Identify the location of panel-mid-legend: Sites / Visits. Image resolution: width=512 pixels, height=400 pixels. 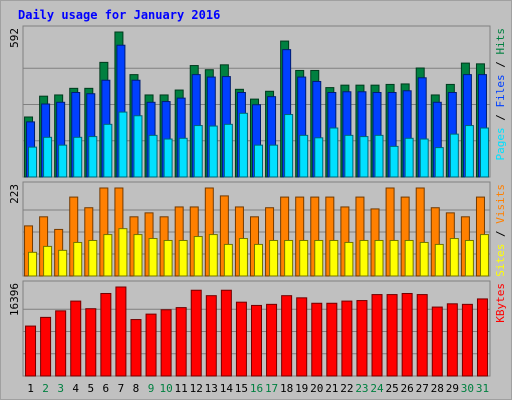
(500, 230).